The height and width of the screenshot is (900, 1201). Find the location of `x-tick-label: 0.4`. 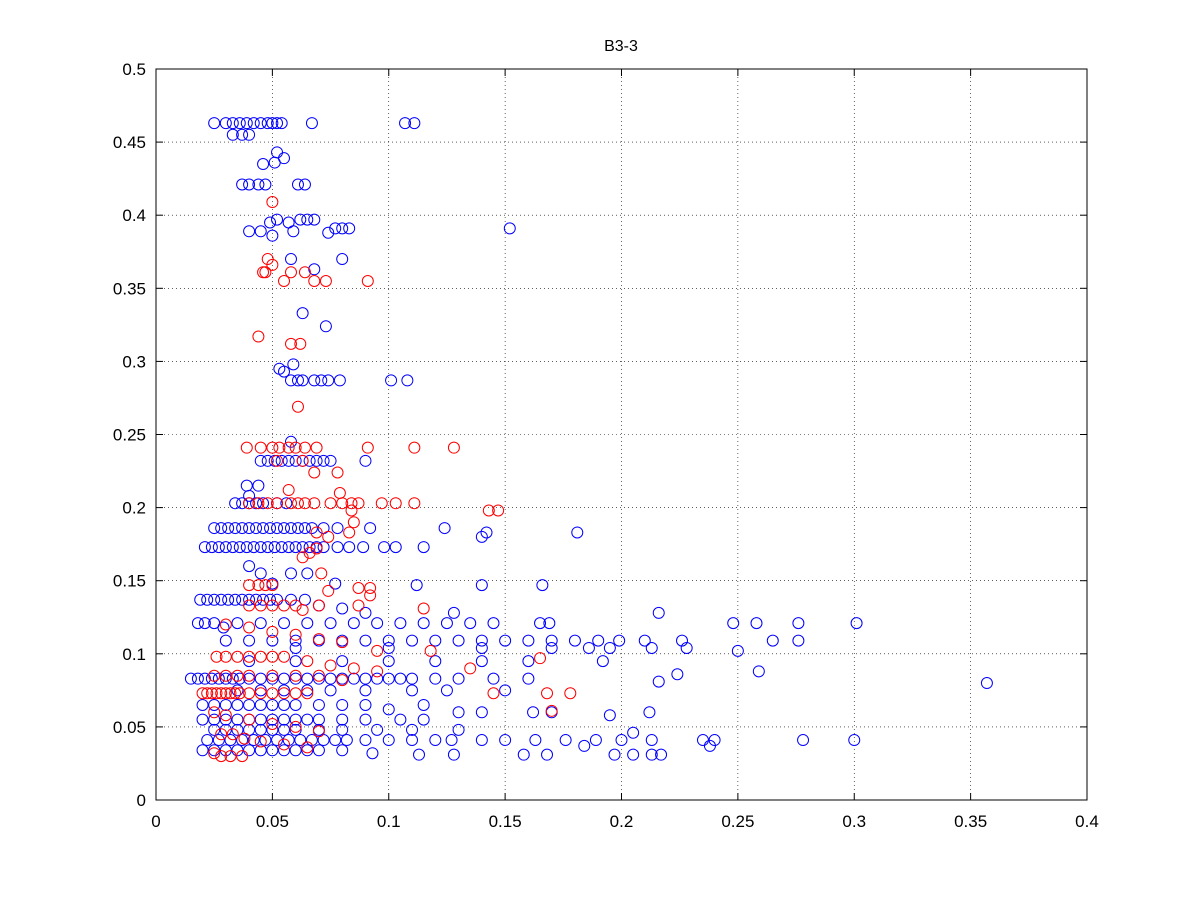

x-tick-label: 0.4 is located at coordinates (1087, 821).